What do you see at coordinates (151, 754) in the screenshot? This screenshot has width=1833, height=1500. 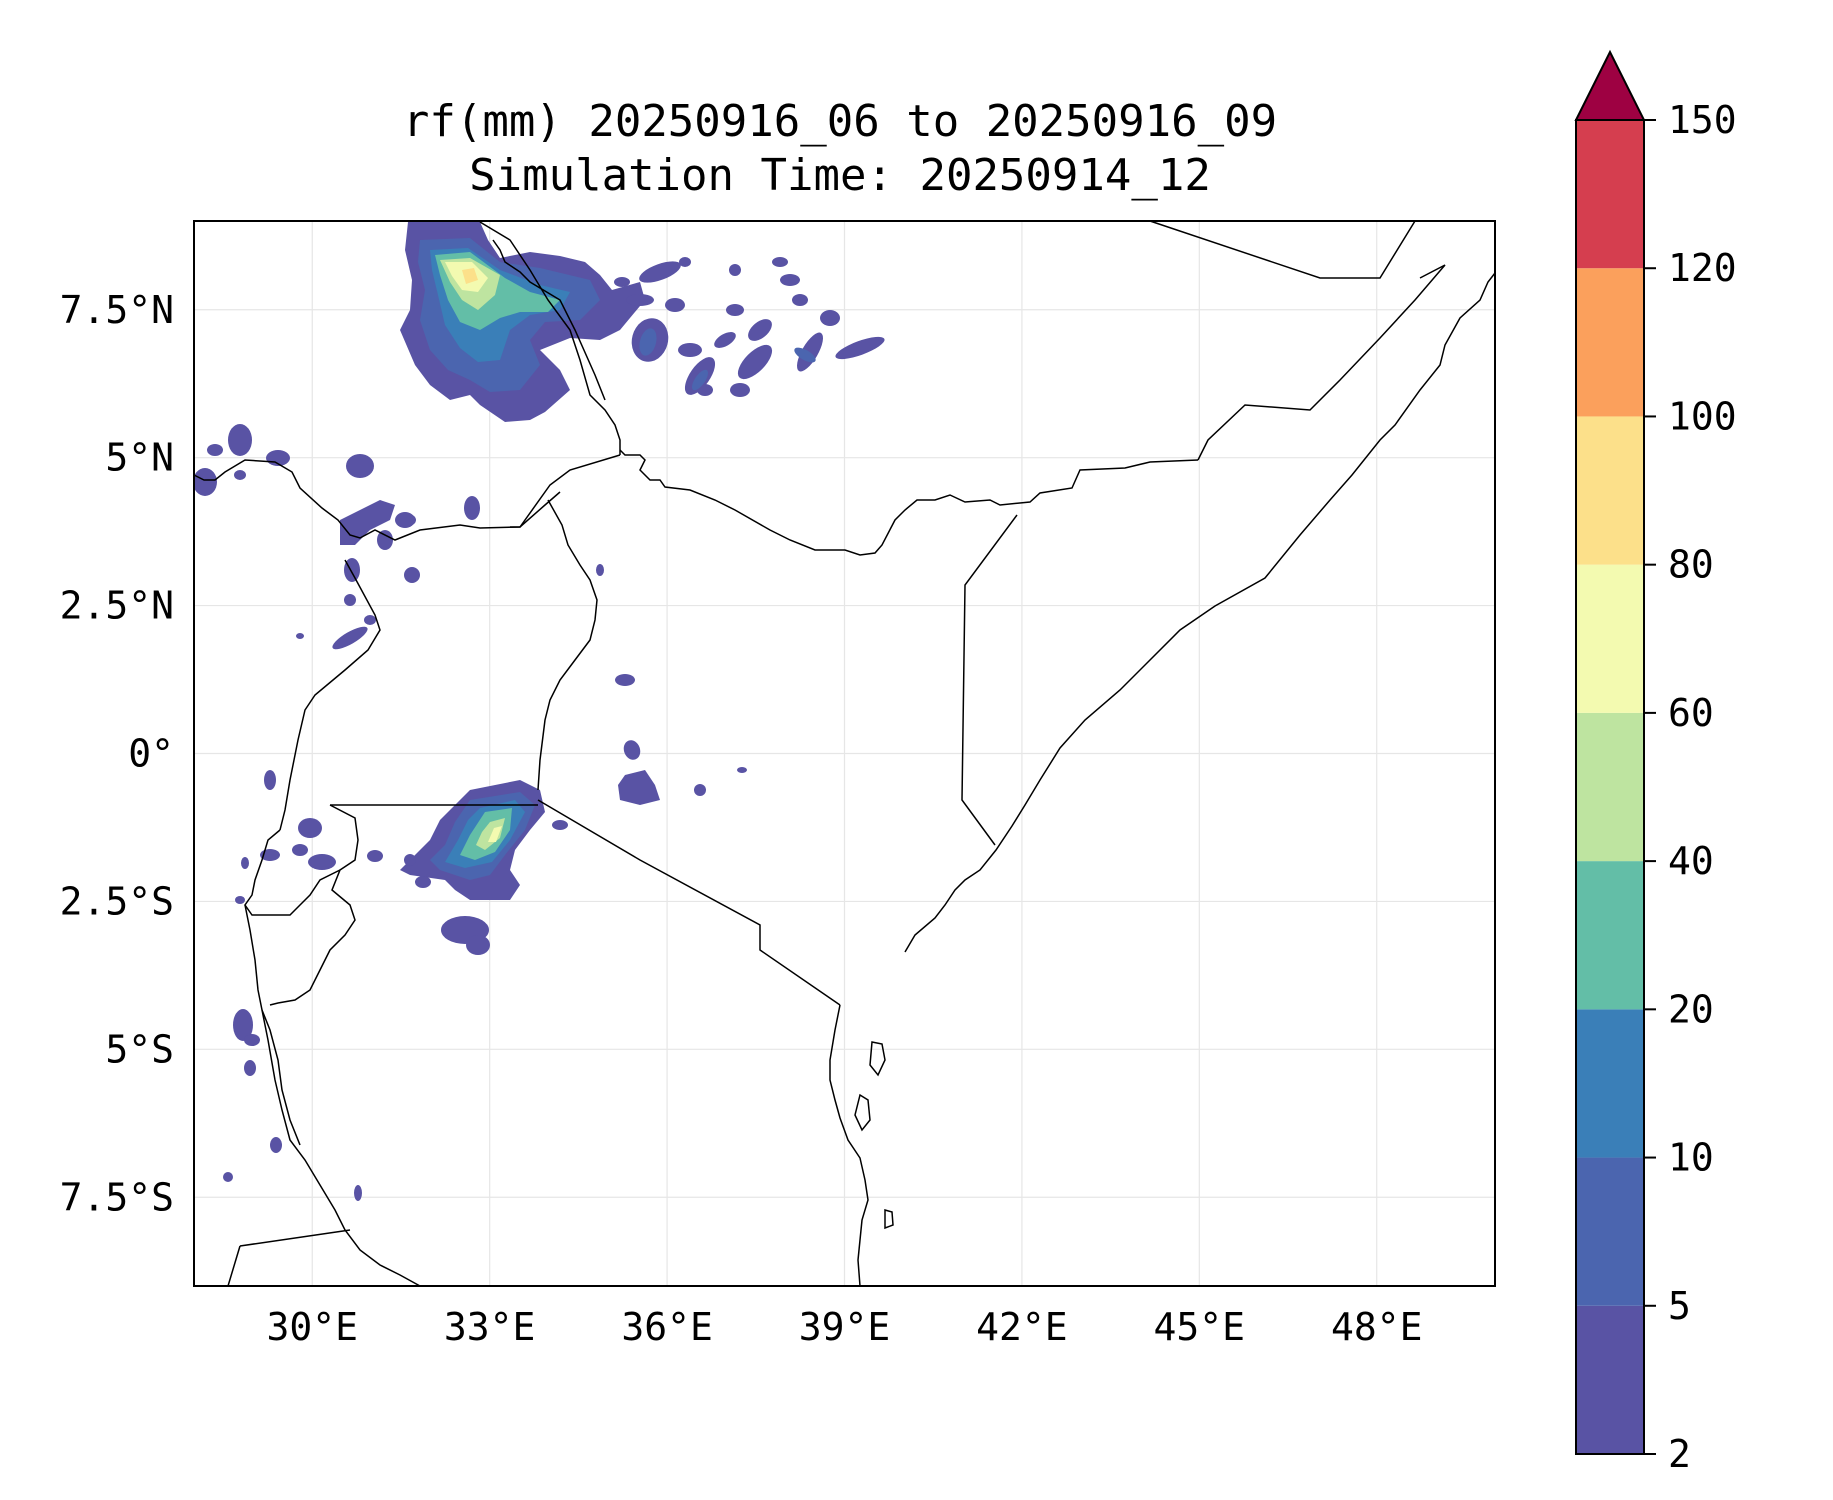 I see `y-tick-label: 0°` at bounding box center [151, 754].